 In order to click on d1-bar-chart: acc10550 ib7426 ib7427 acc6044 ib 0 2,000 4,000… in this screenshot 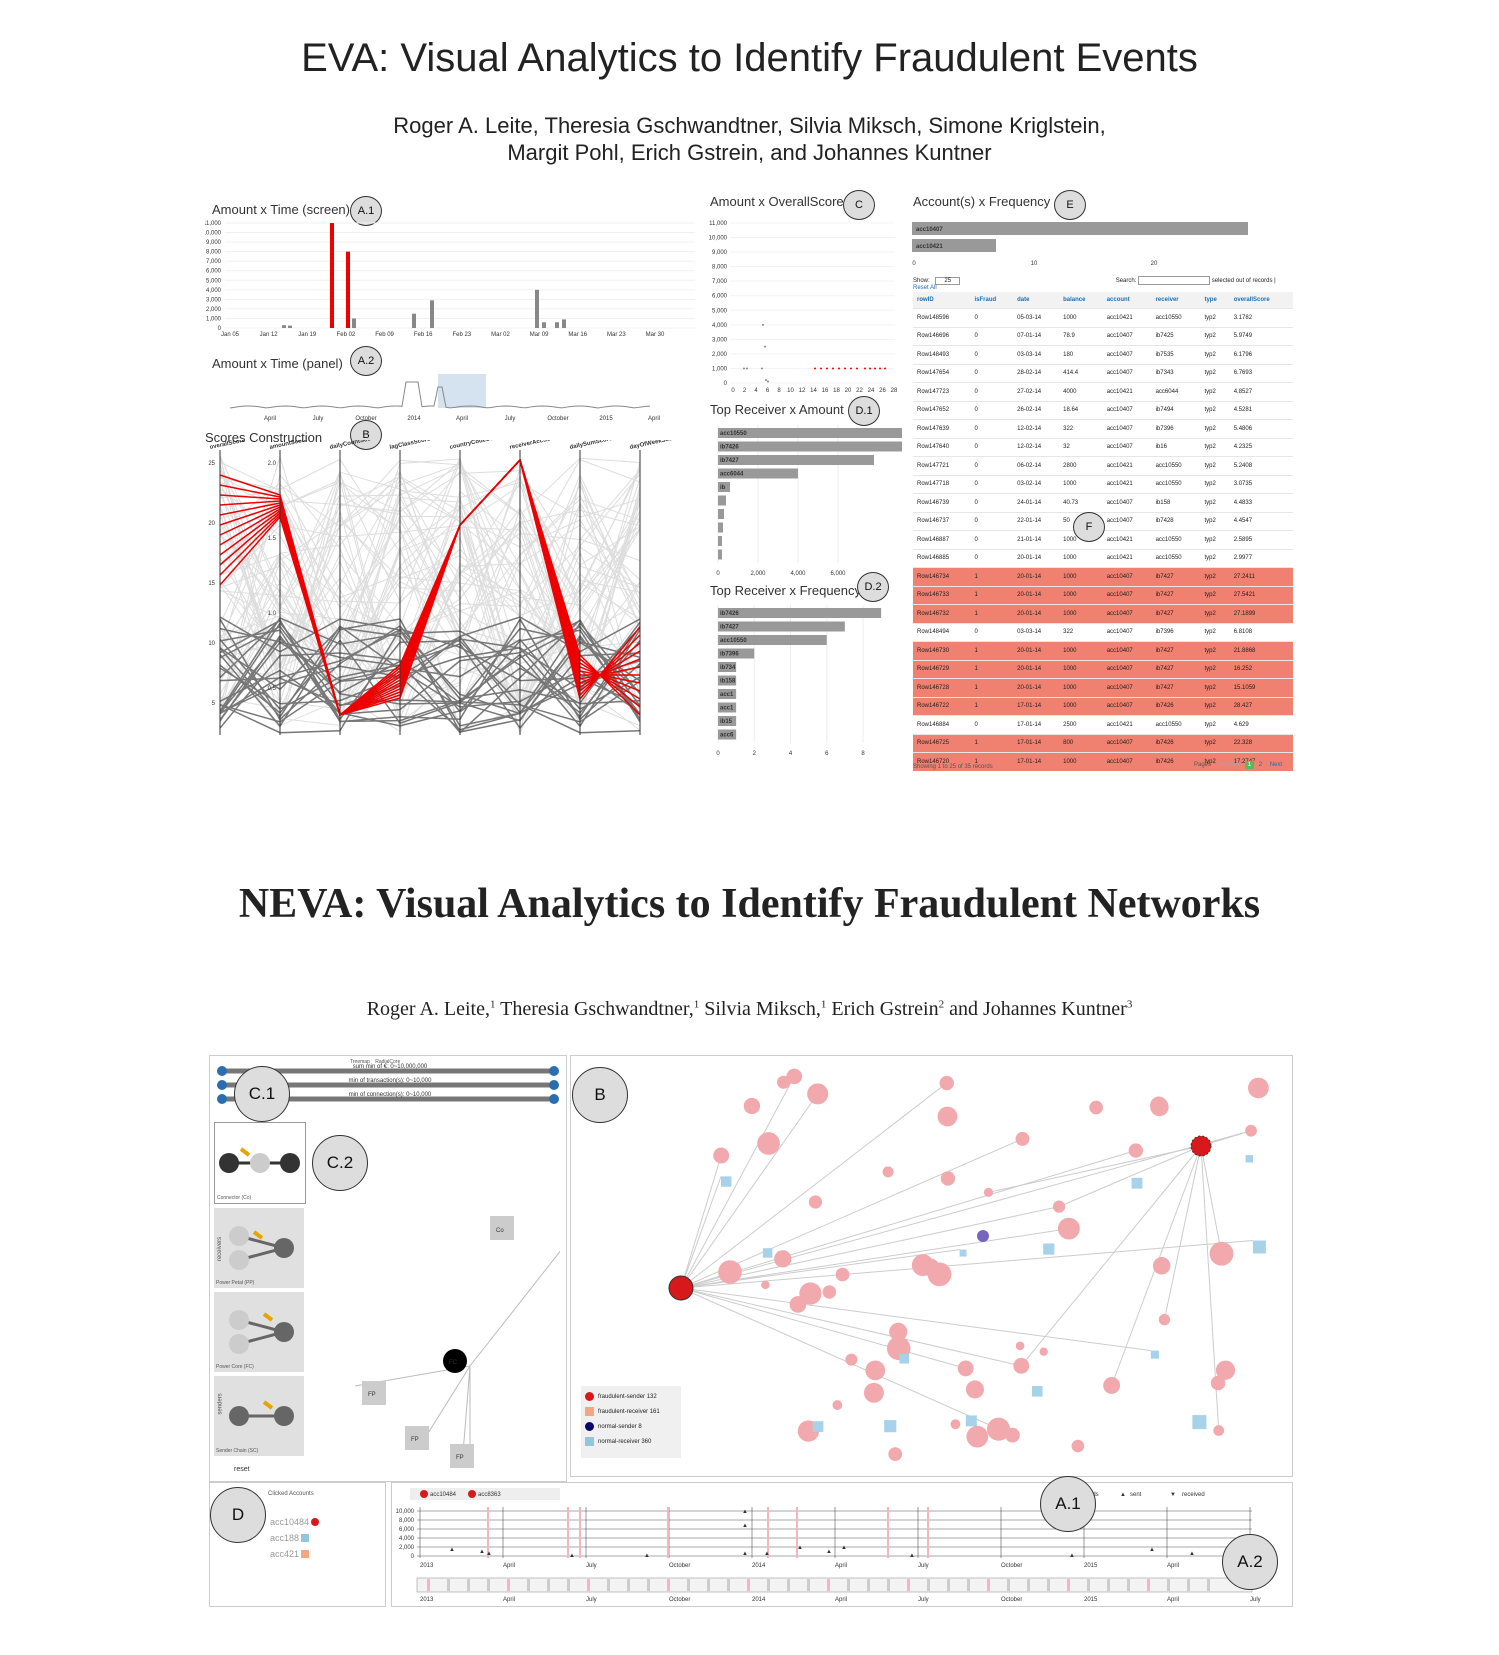, I will do `click(807, 505)`.